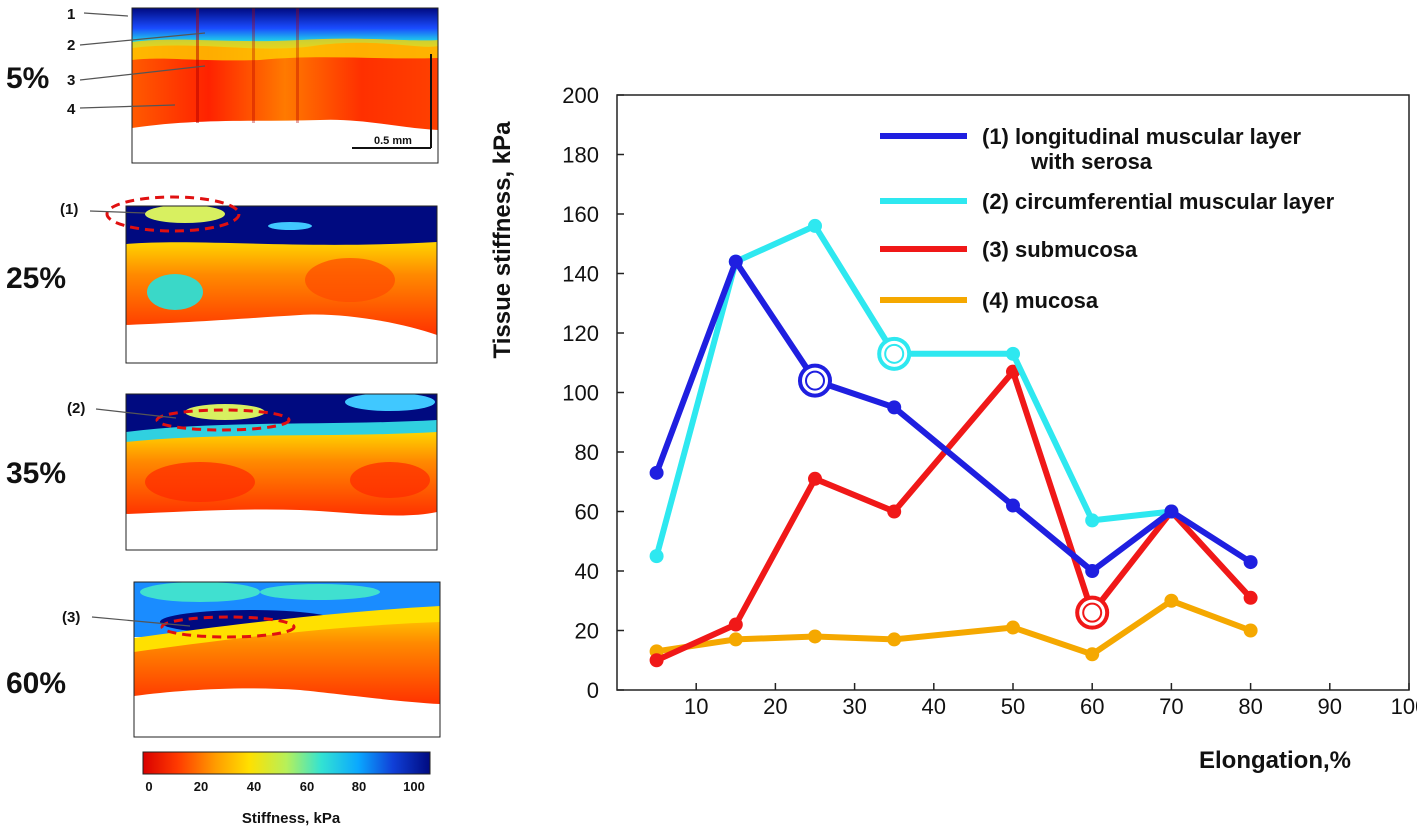 This screenshot has width=1417, height=835. What do you see at coordinates (71, 45) in the screenshot?
I see `layer-label-2: 2` at bounding box center [71, 45].